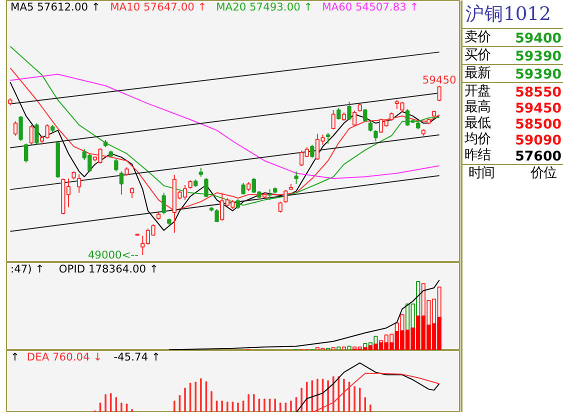 The image size is (563, 412). What do you see at coordinates (538, 39) in the screenshot?
I see `text: 59400` at bounding box center [538, 39].